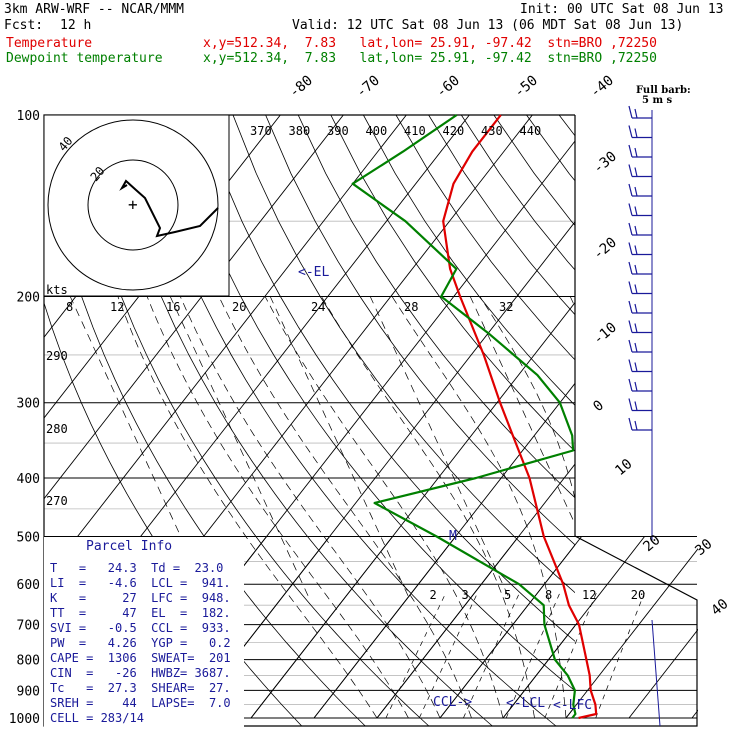 This screenshot has width=740, height=740. I want to click on forecast-label: Fcst:, so click(24, 25).